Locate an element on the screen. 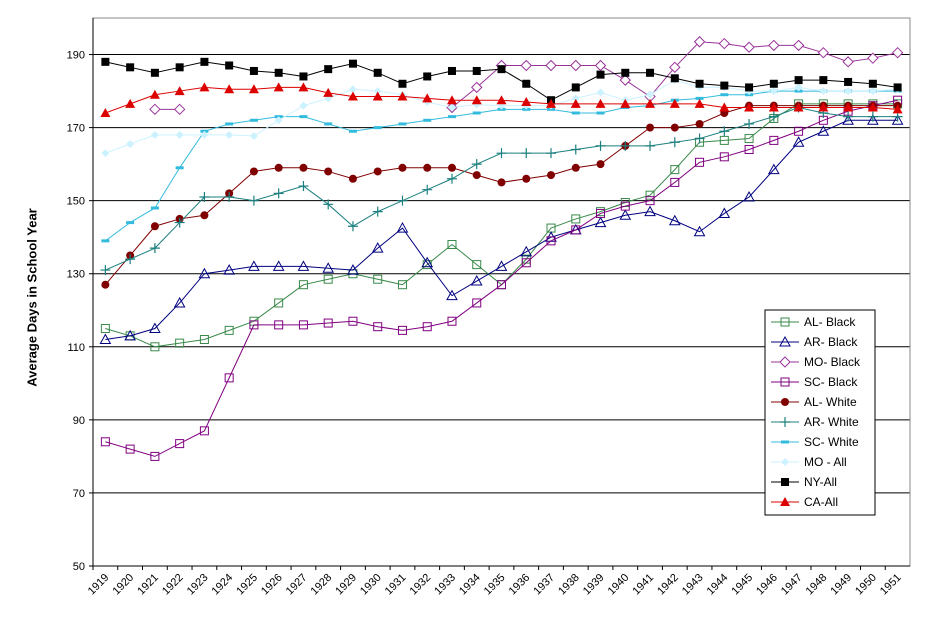 Image resolution: width=929 pixels, height=627 pixels. legend-label: AR- White is located at coordinates (831, 422).